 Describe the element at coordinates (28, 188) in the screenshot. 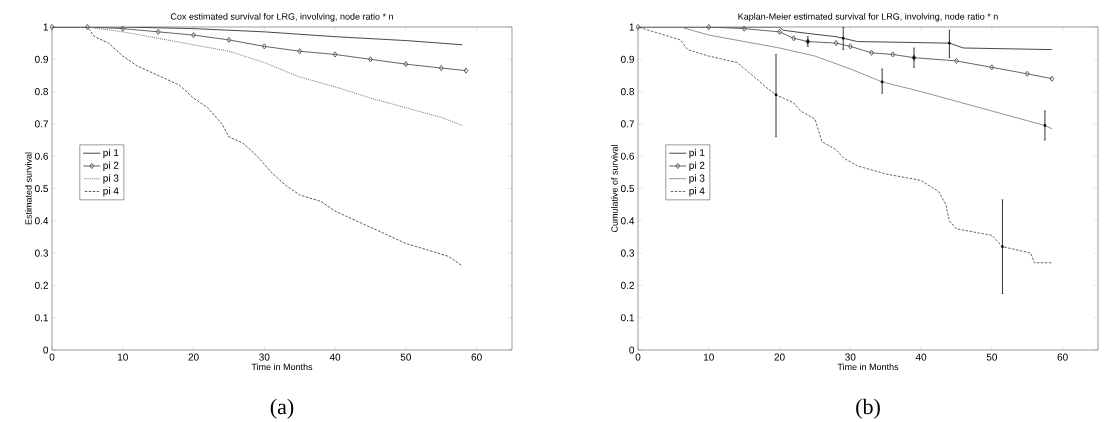

I see `y-axis-title: Estimated survival` at that location.